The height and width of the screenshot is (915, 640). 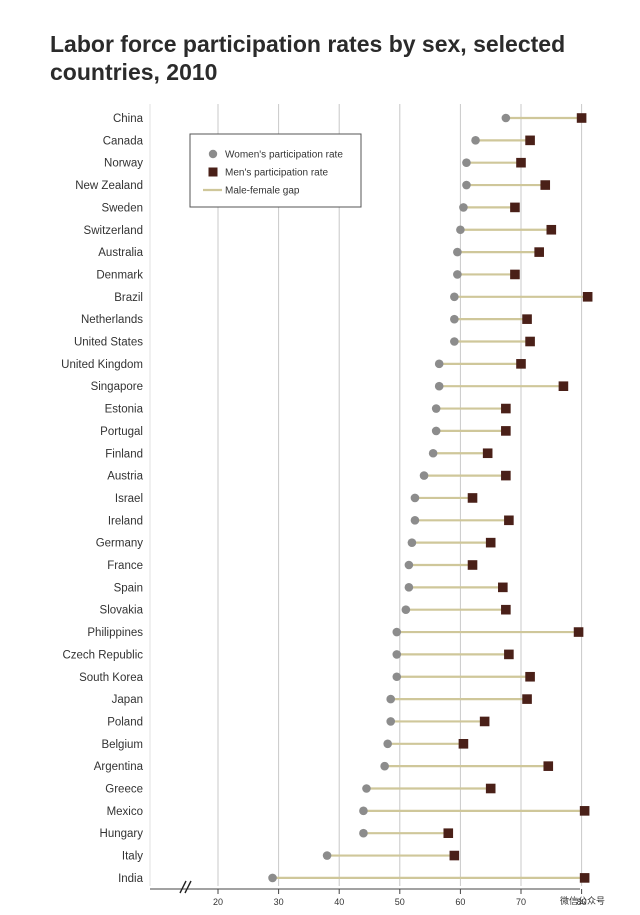 What do you see at coordinates (121, 432) in the screenshot?
I see `country-label: Portugal` at bounding box center [121, 432].